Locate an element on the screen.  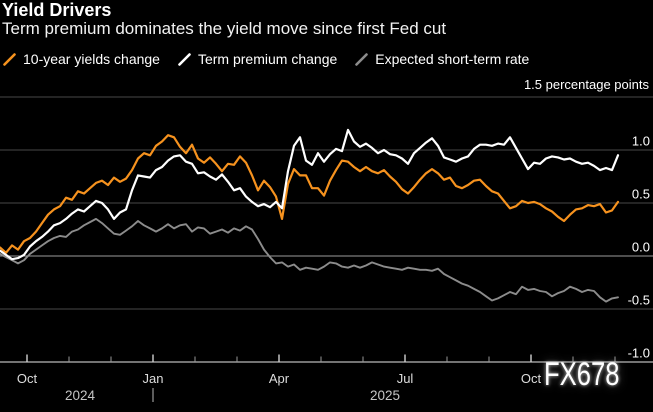
gray-slash-icon is located at coordinates (362, 59).